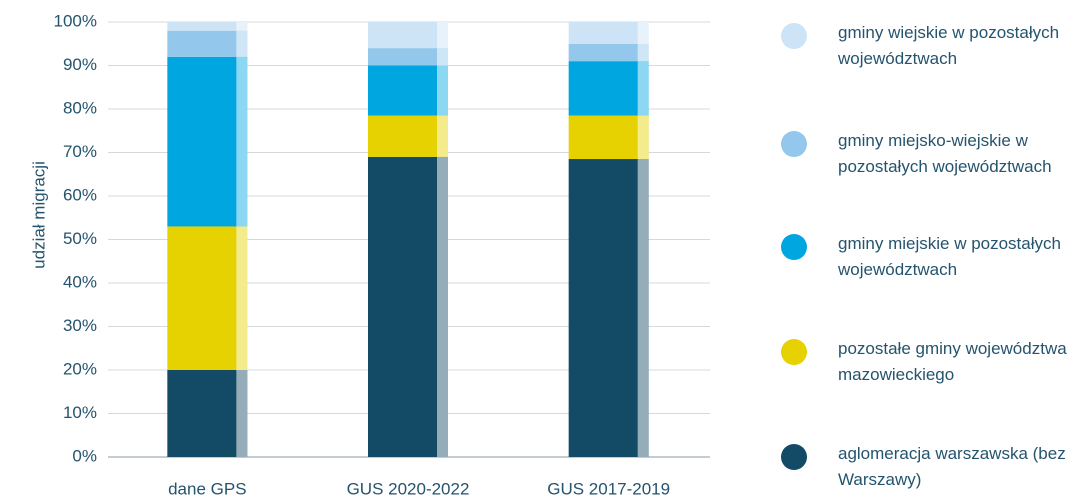  I want to click on y-tick-label: 30%, so click(80, 325).